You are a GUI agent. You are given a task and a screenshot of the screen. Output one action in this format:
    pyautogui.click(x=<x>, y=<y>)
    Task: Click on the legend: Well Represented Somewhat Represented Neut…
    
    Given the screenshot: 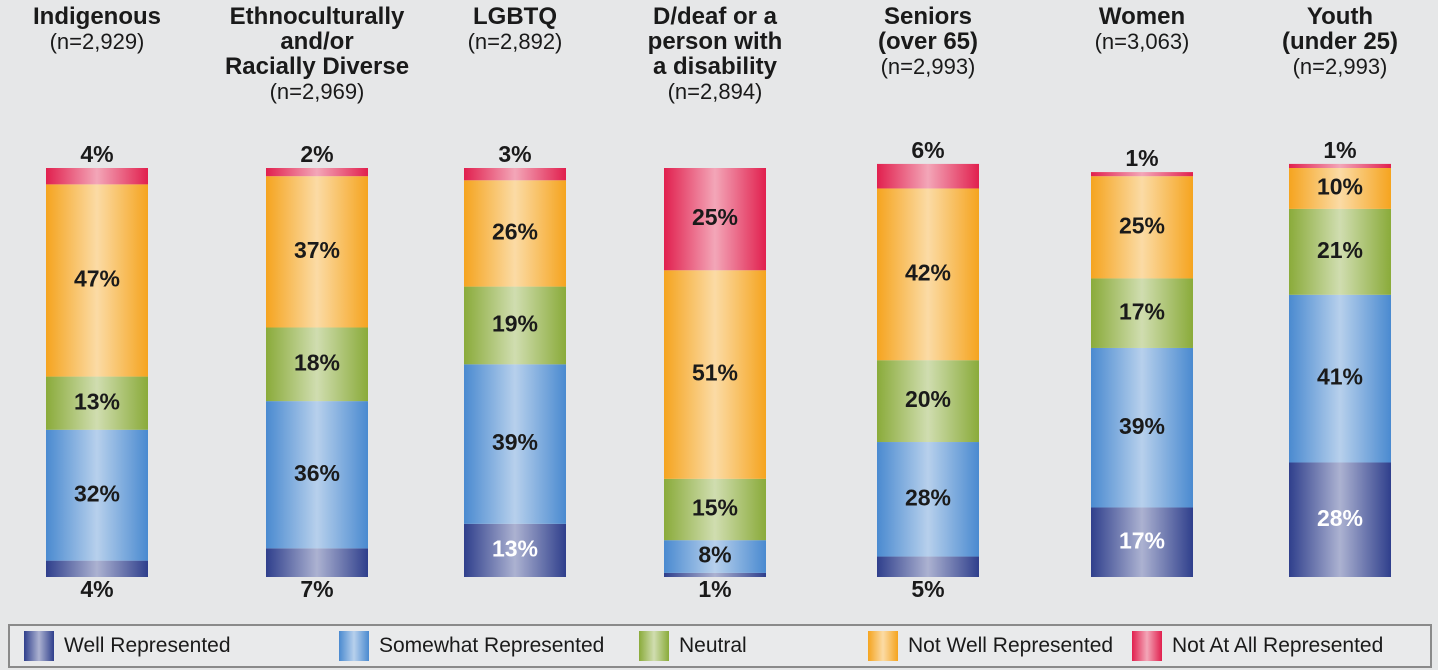 What is the action you would take?
    pyautogui.click(x=720, y=646)
    